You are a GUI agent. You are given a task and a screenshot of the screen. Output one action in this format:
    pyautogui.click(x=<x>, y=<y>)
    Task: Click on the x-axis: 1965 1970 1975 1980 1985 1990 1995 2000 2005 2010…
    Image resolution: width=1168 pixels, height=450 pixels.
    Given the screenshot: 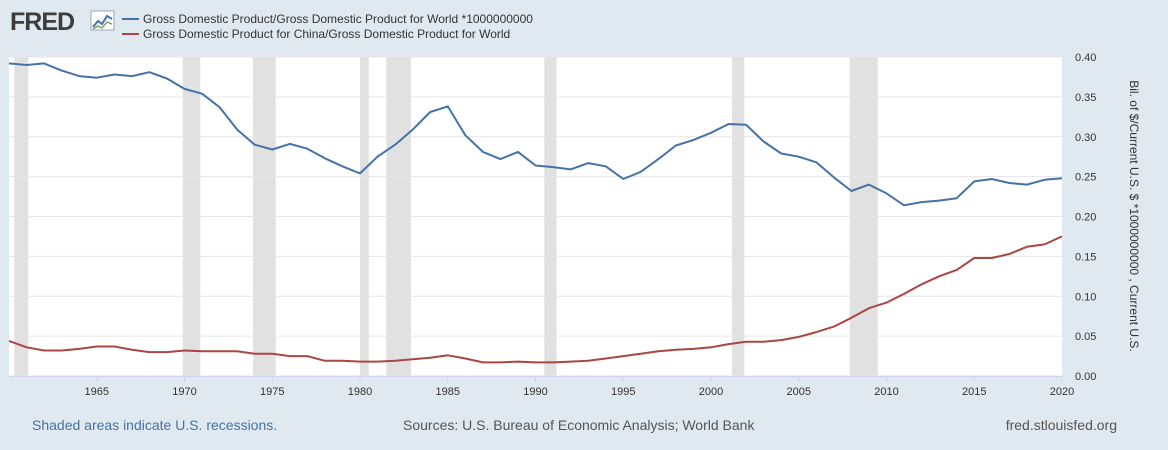 What is the action you would take?
    pyautogui.click(x=541, y=387)
    